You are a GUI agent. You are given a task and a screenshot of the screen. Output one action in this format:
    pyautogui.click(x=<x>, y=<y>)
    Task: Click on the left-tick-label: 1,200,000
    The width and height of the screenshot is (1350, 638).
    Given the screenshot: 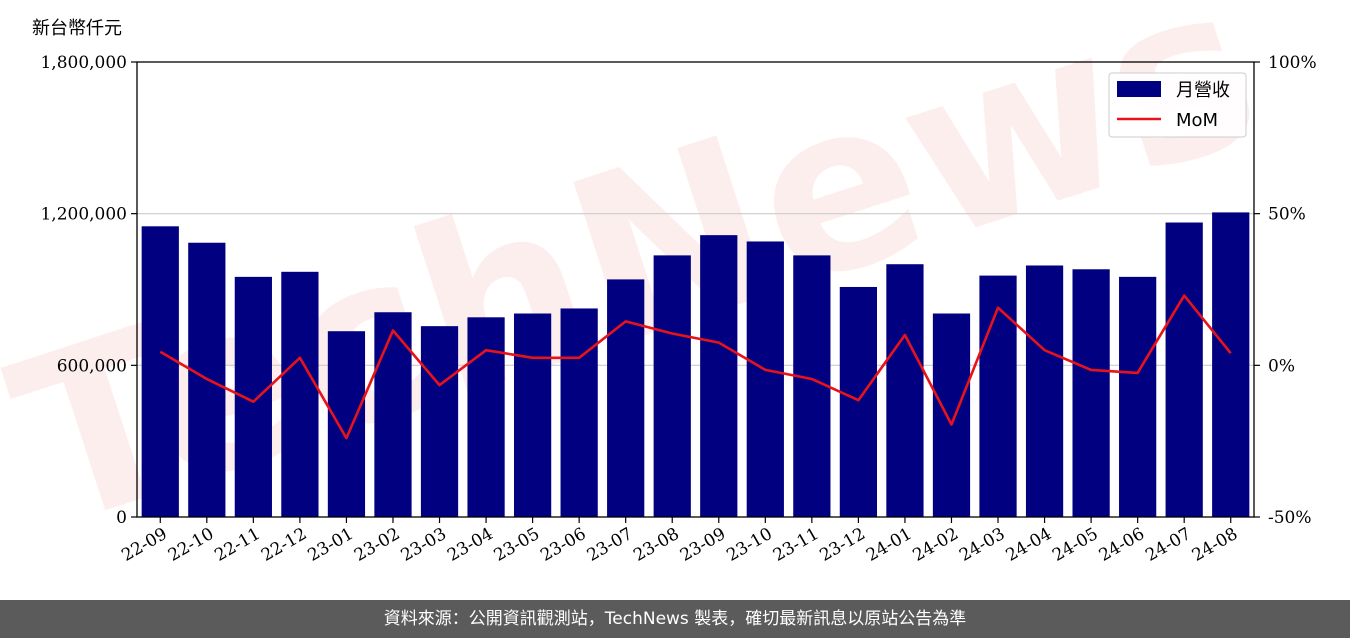 What is the action you would take?
    pyautogui.click(x=83, y=215)
    